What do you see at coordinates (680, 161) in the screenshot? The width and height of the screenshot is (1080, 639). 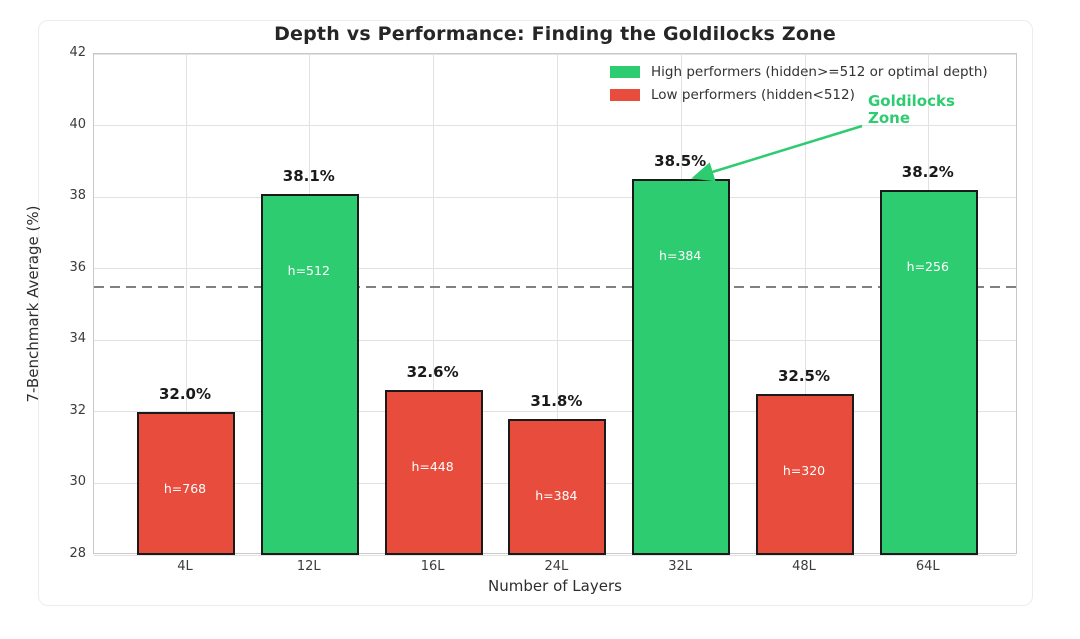 I see `bar-value-label-32L: 38.5%` at bounding box center [680, 161].